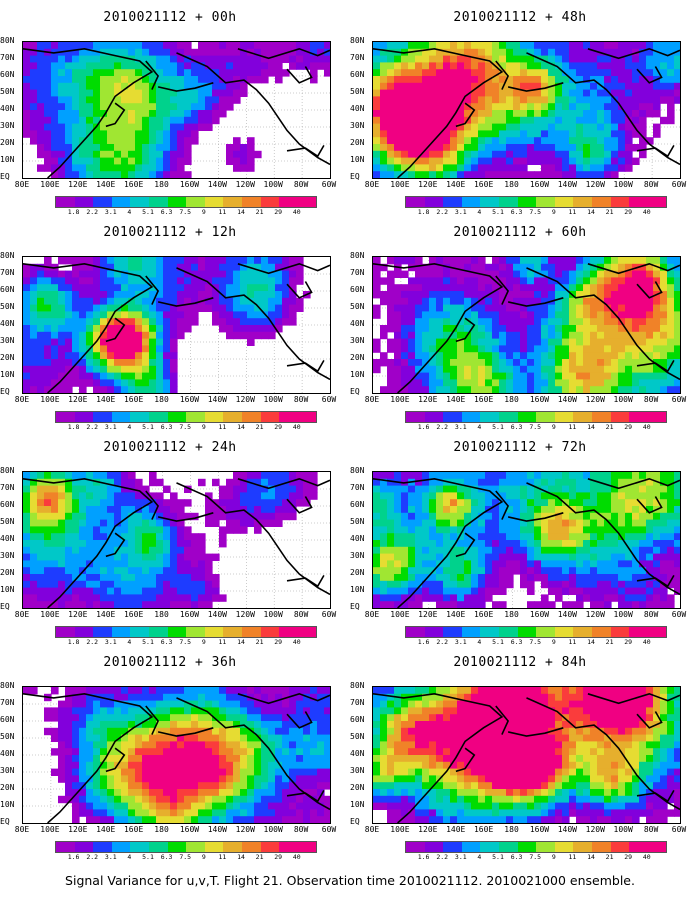 This screenshot has height=900, width=700. I want to click on longitude-label: 140E, so click(106, 184).